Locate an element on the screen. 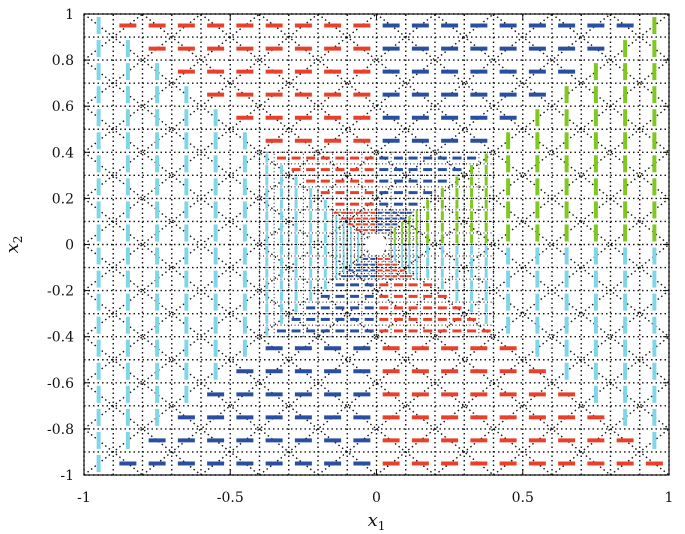  x-axis-label: x1 is located at coordinates (377, 521).